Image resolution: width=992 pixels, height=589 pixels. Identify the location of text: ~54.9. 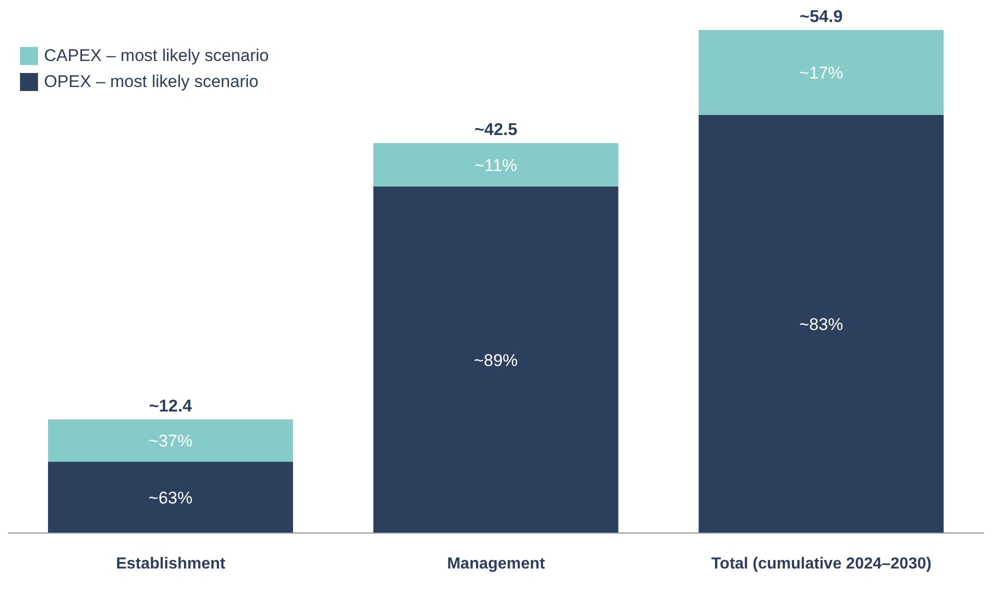
(821, 16).